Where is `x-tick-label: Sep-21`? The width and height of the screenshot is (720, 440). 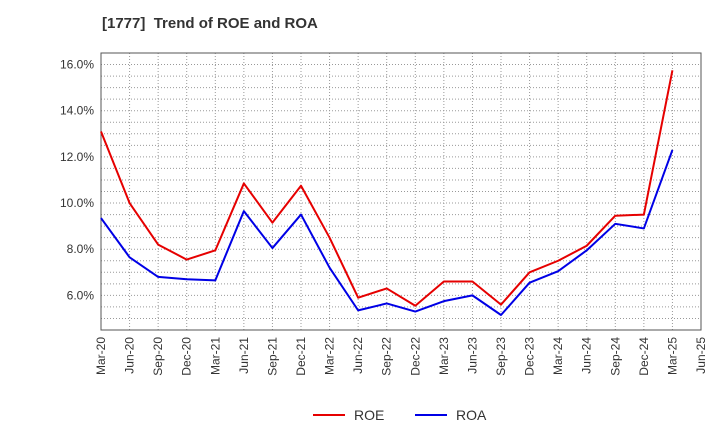
x-tick-label: Sep-21 is located at coordinates (272, 356).